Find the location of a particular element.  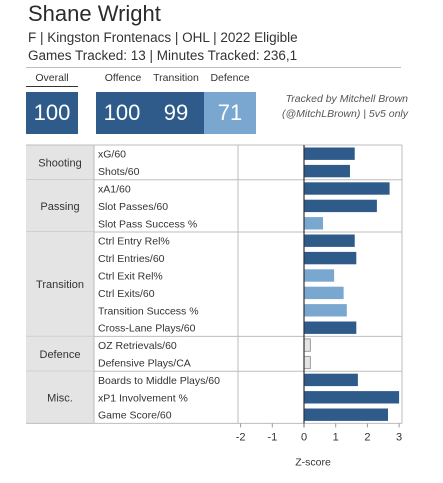

metric-label: Slot Pass Success % is located at coordinates (147, 224).